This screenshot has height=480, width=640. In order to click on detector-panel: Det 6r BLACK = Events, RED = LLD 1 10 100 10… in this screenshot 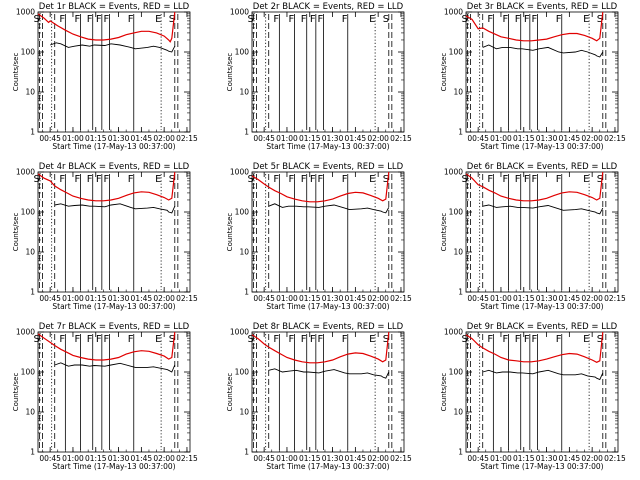, I will do `click(533, 236)`.